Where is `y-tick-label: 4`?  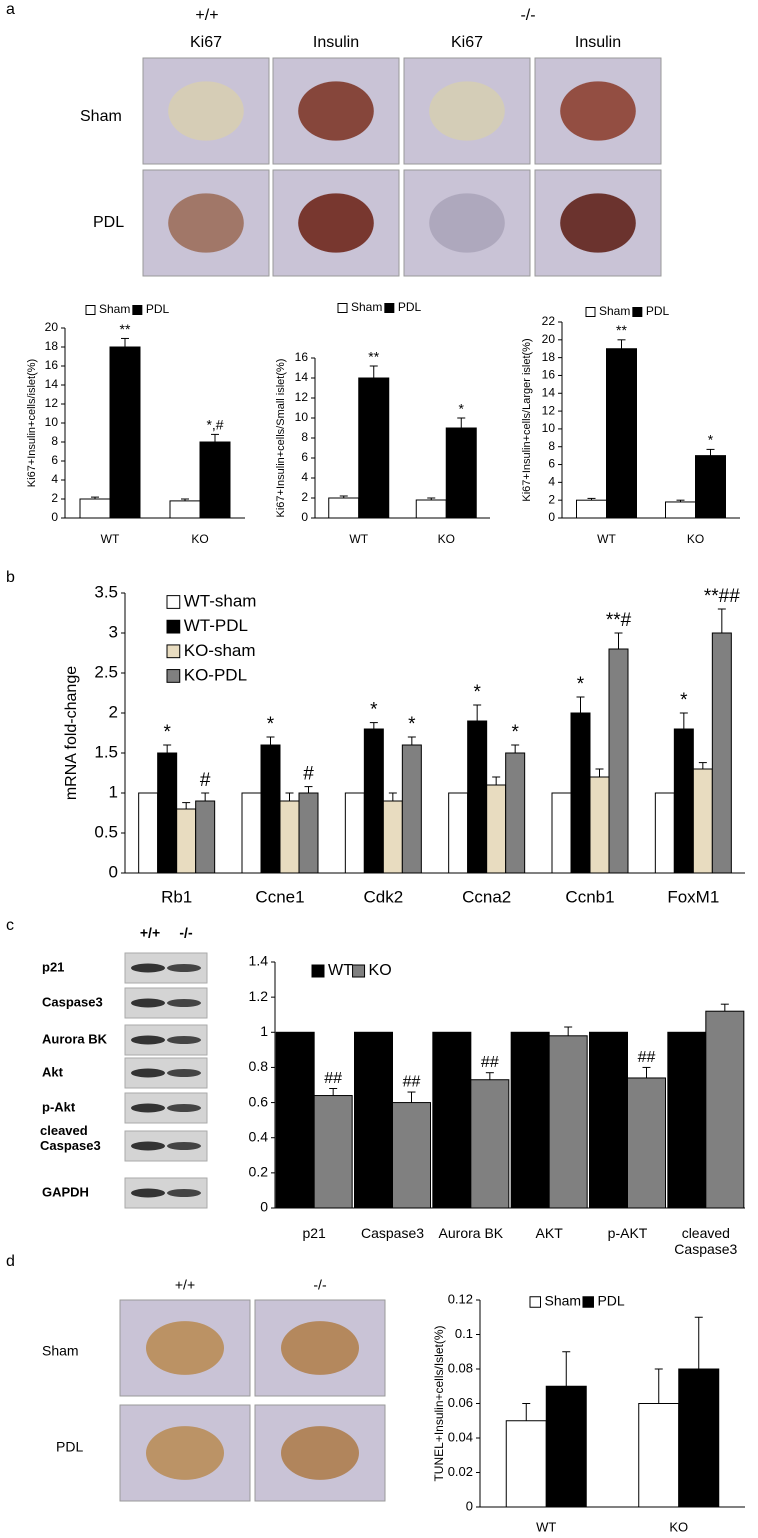
y-tick-label: 4 is located at coordinates (304, 477).